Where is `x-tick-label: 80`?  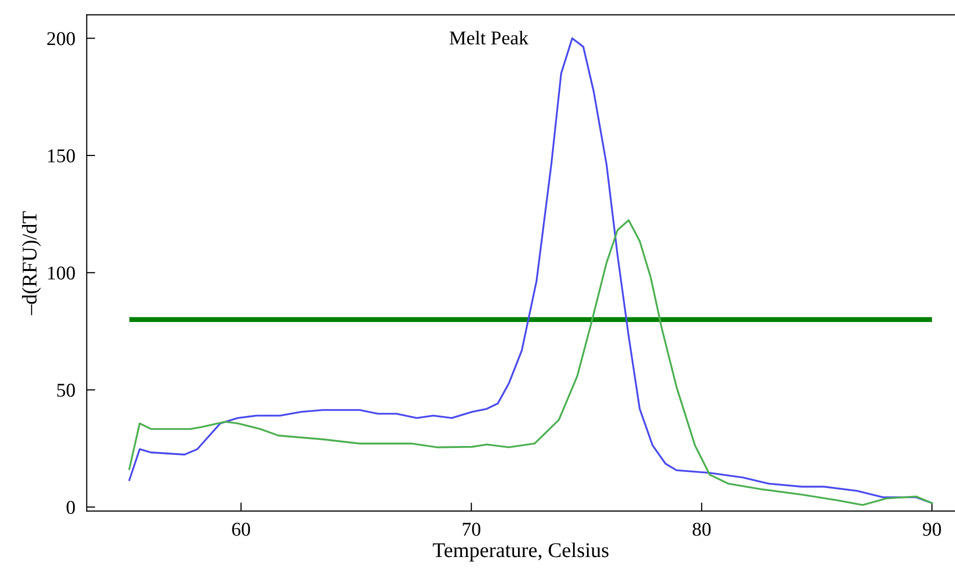 x-tick-label: 80 is located at coordinates (701, 529).